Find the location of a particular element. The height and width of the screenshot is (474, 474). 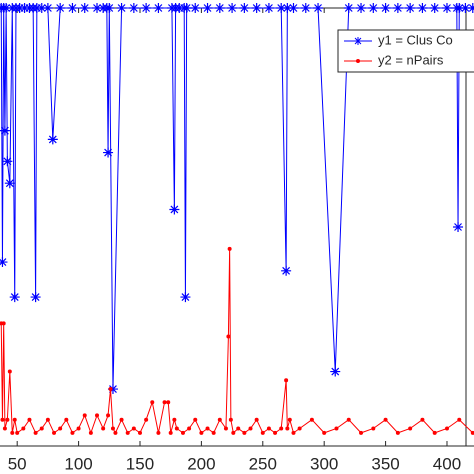

legend: y1 = Clus Co y2 = nPairs is located at coordinates (405, 51).